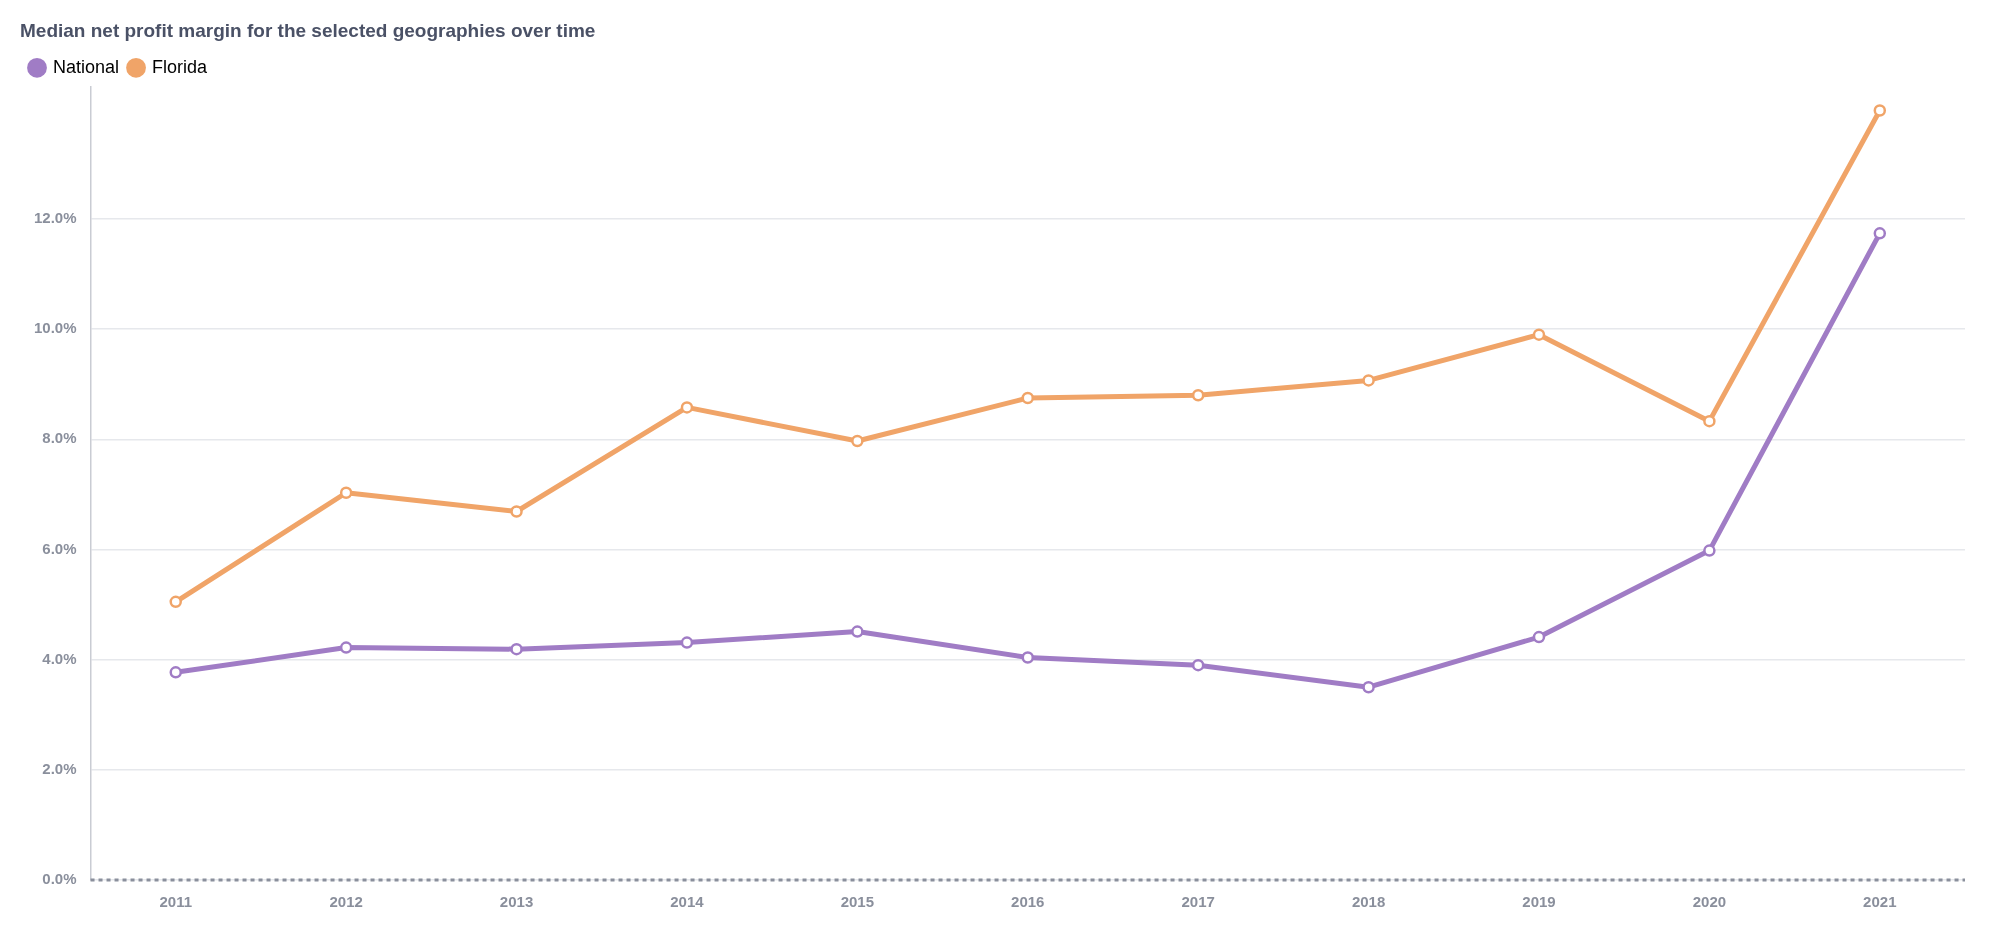 The image size is (1995, 946). Describe the element at coordinates (180, 66) in the screenshot. I see `legend-label: Florida` at that location.